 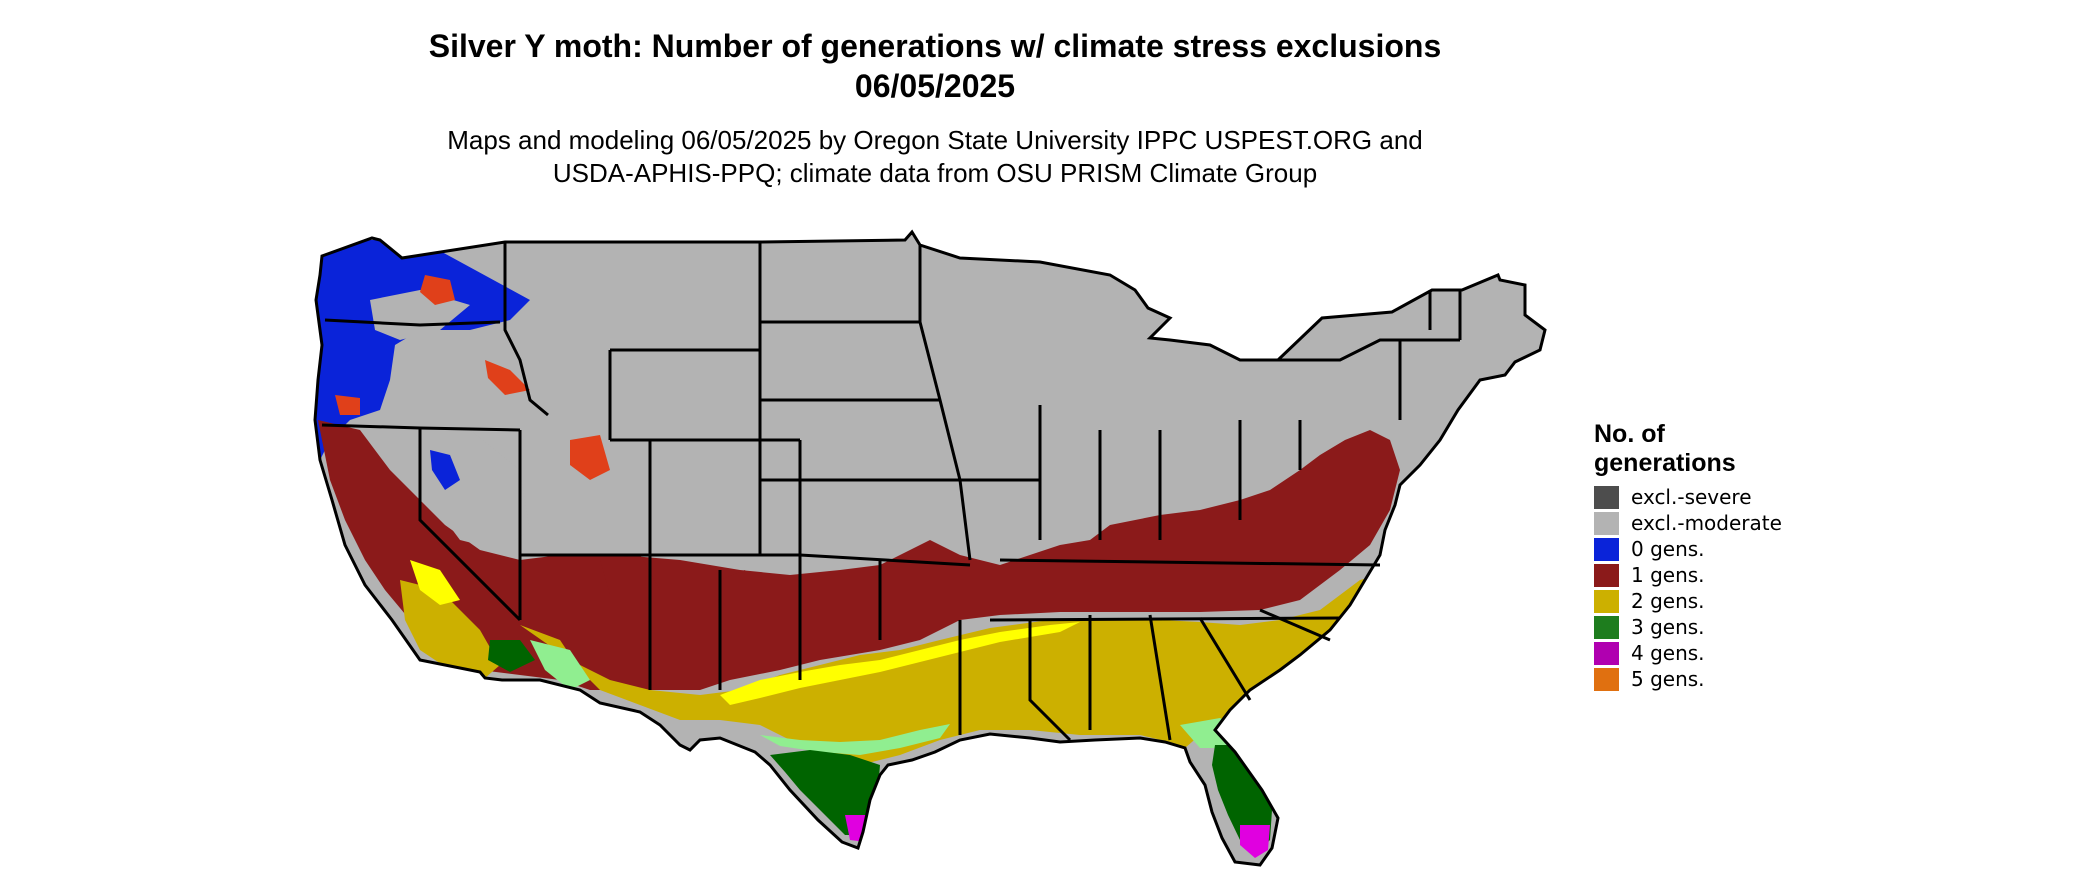 I want to click on legend-item: 3 gens., so click(x=1744, y=627).